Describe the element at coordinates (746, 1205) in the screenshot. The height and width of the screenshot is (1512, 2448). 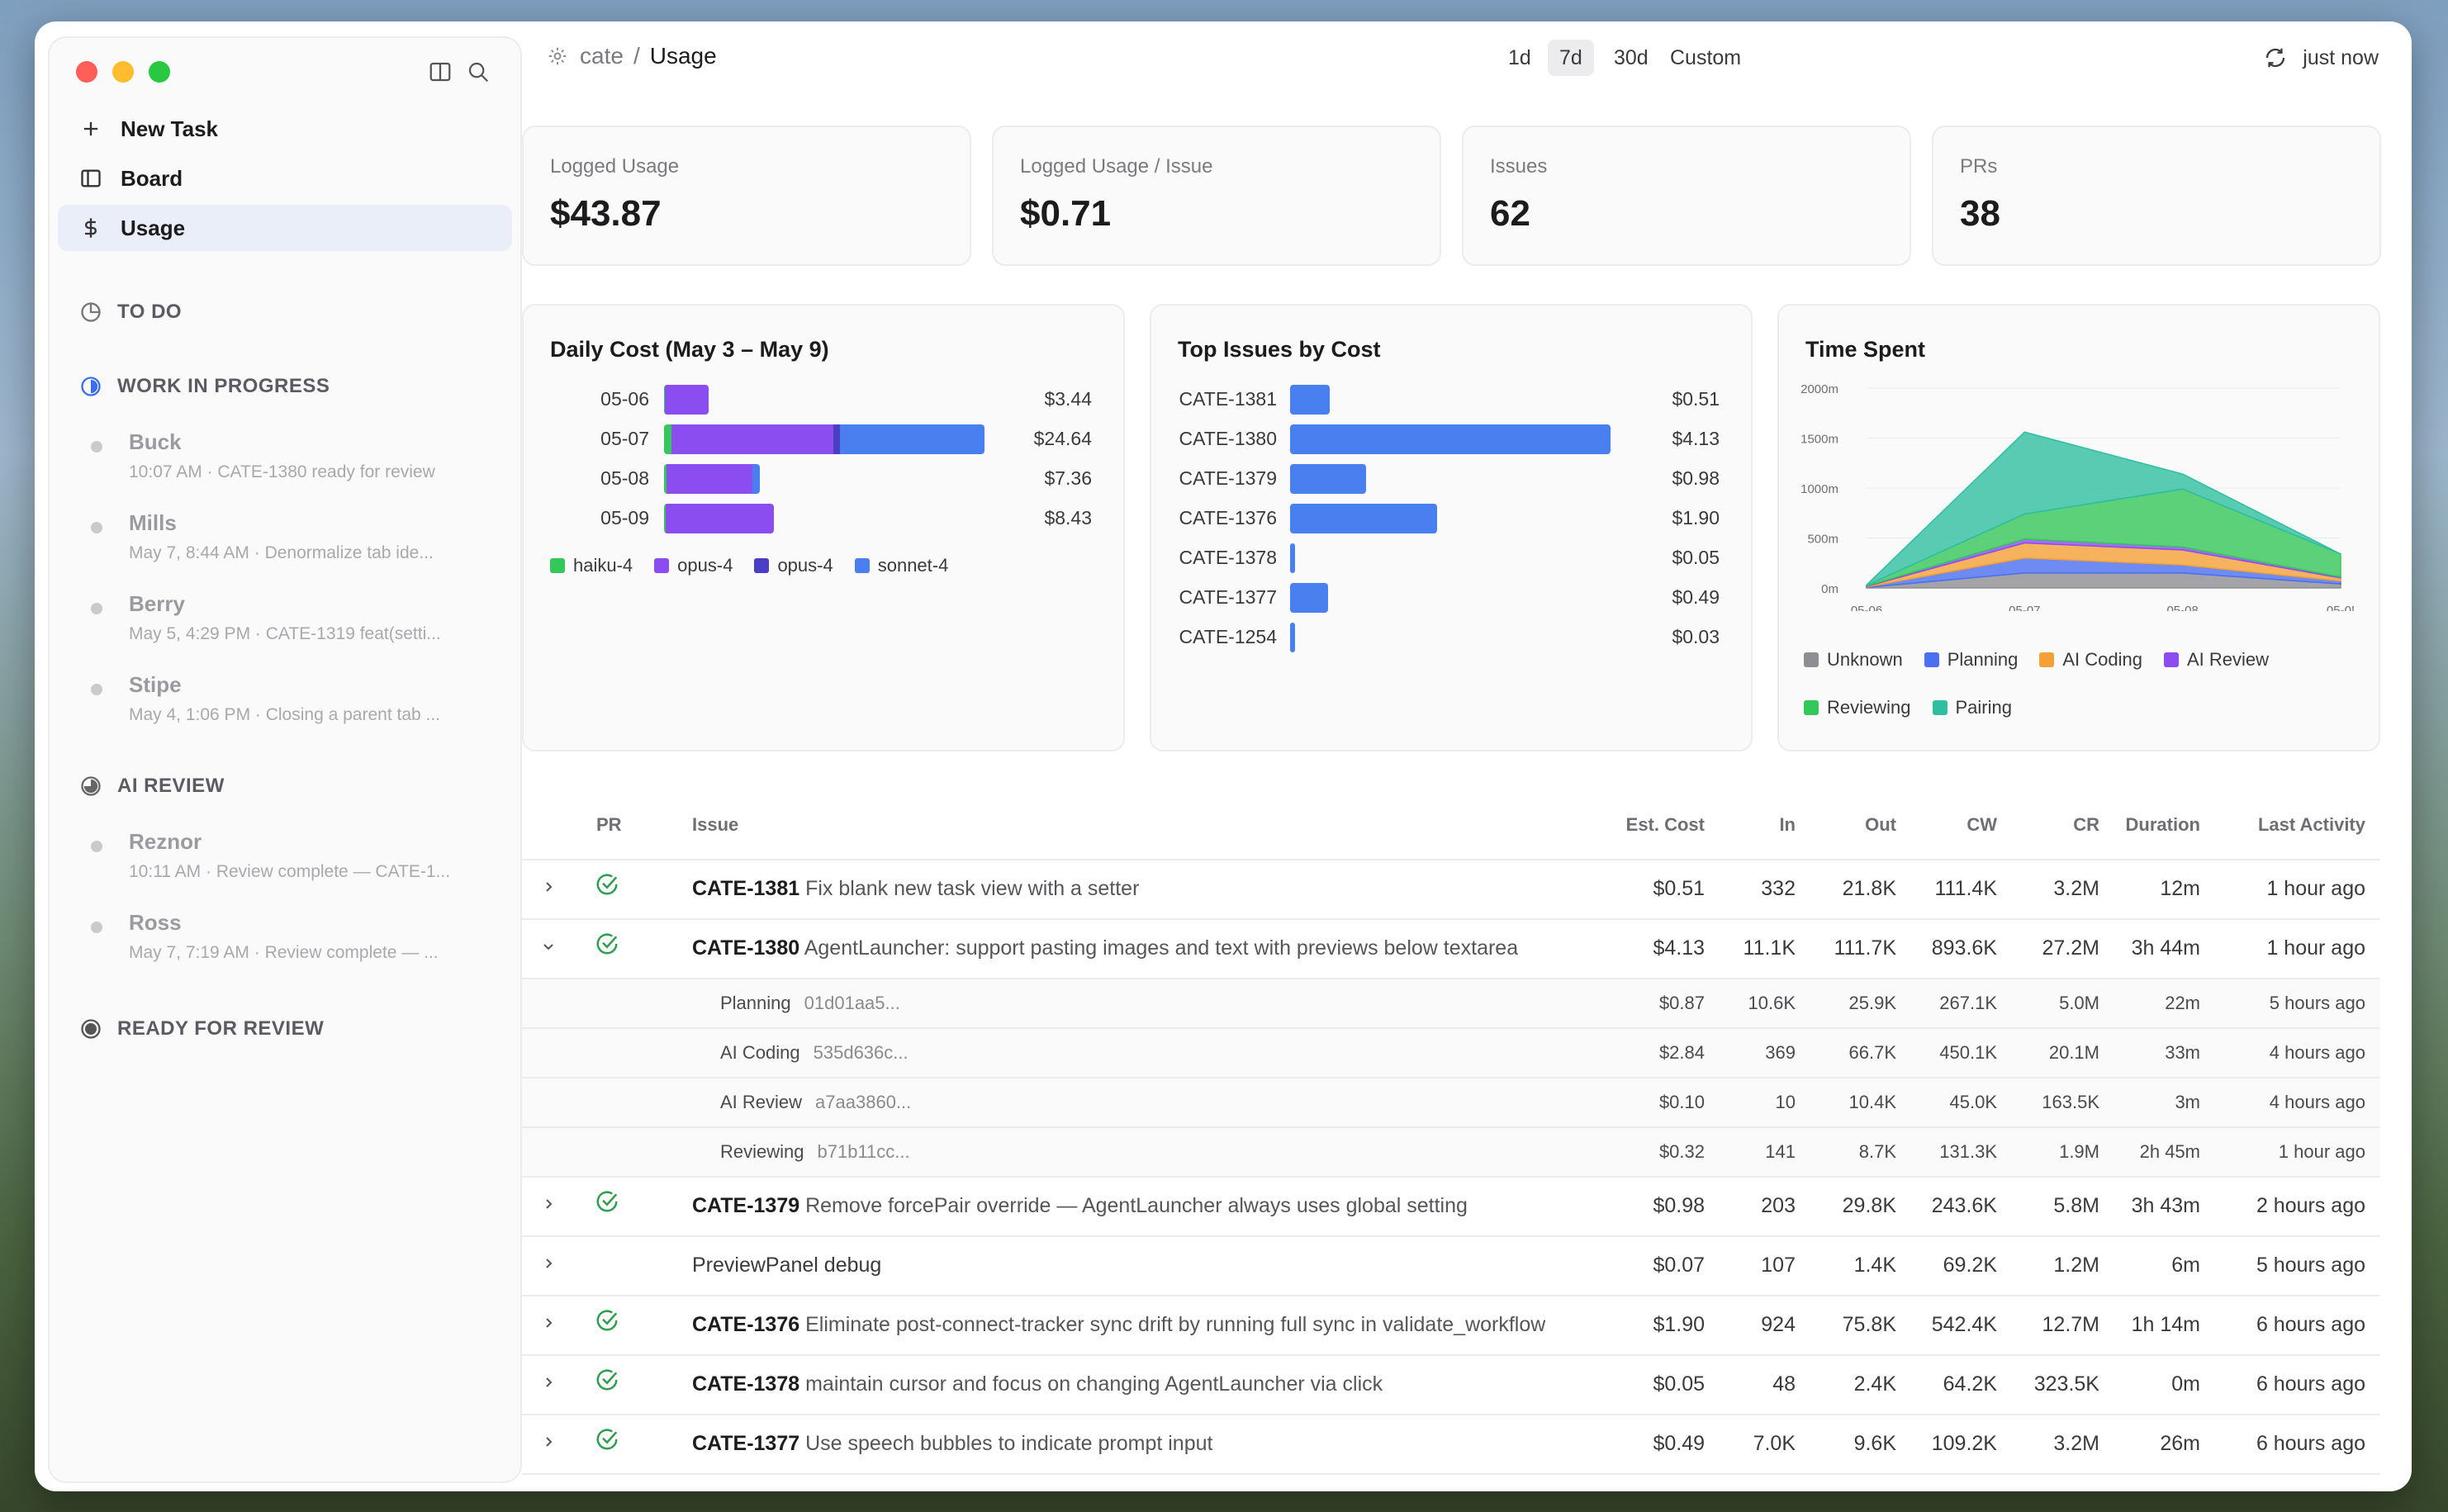
I see `issue-id: CATE-1379` at that location.